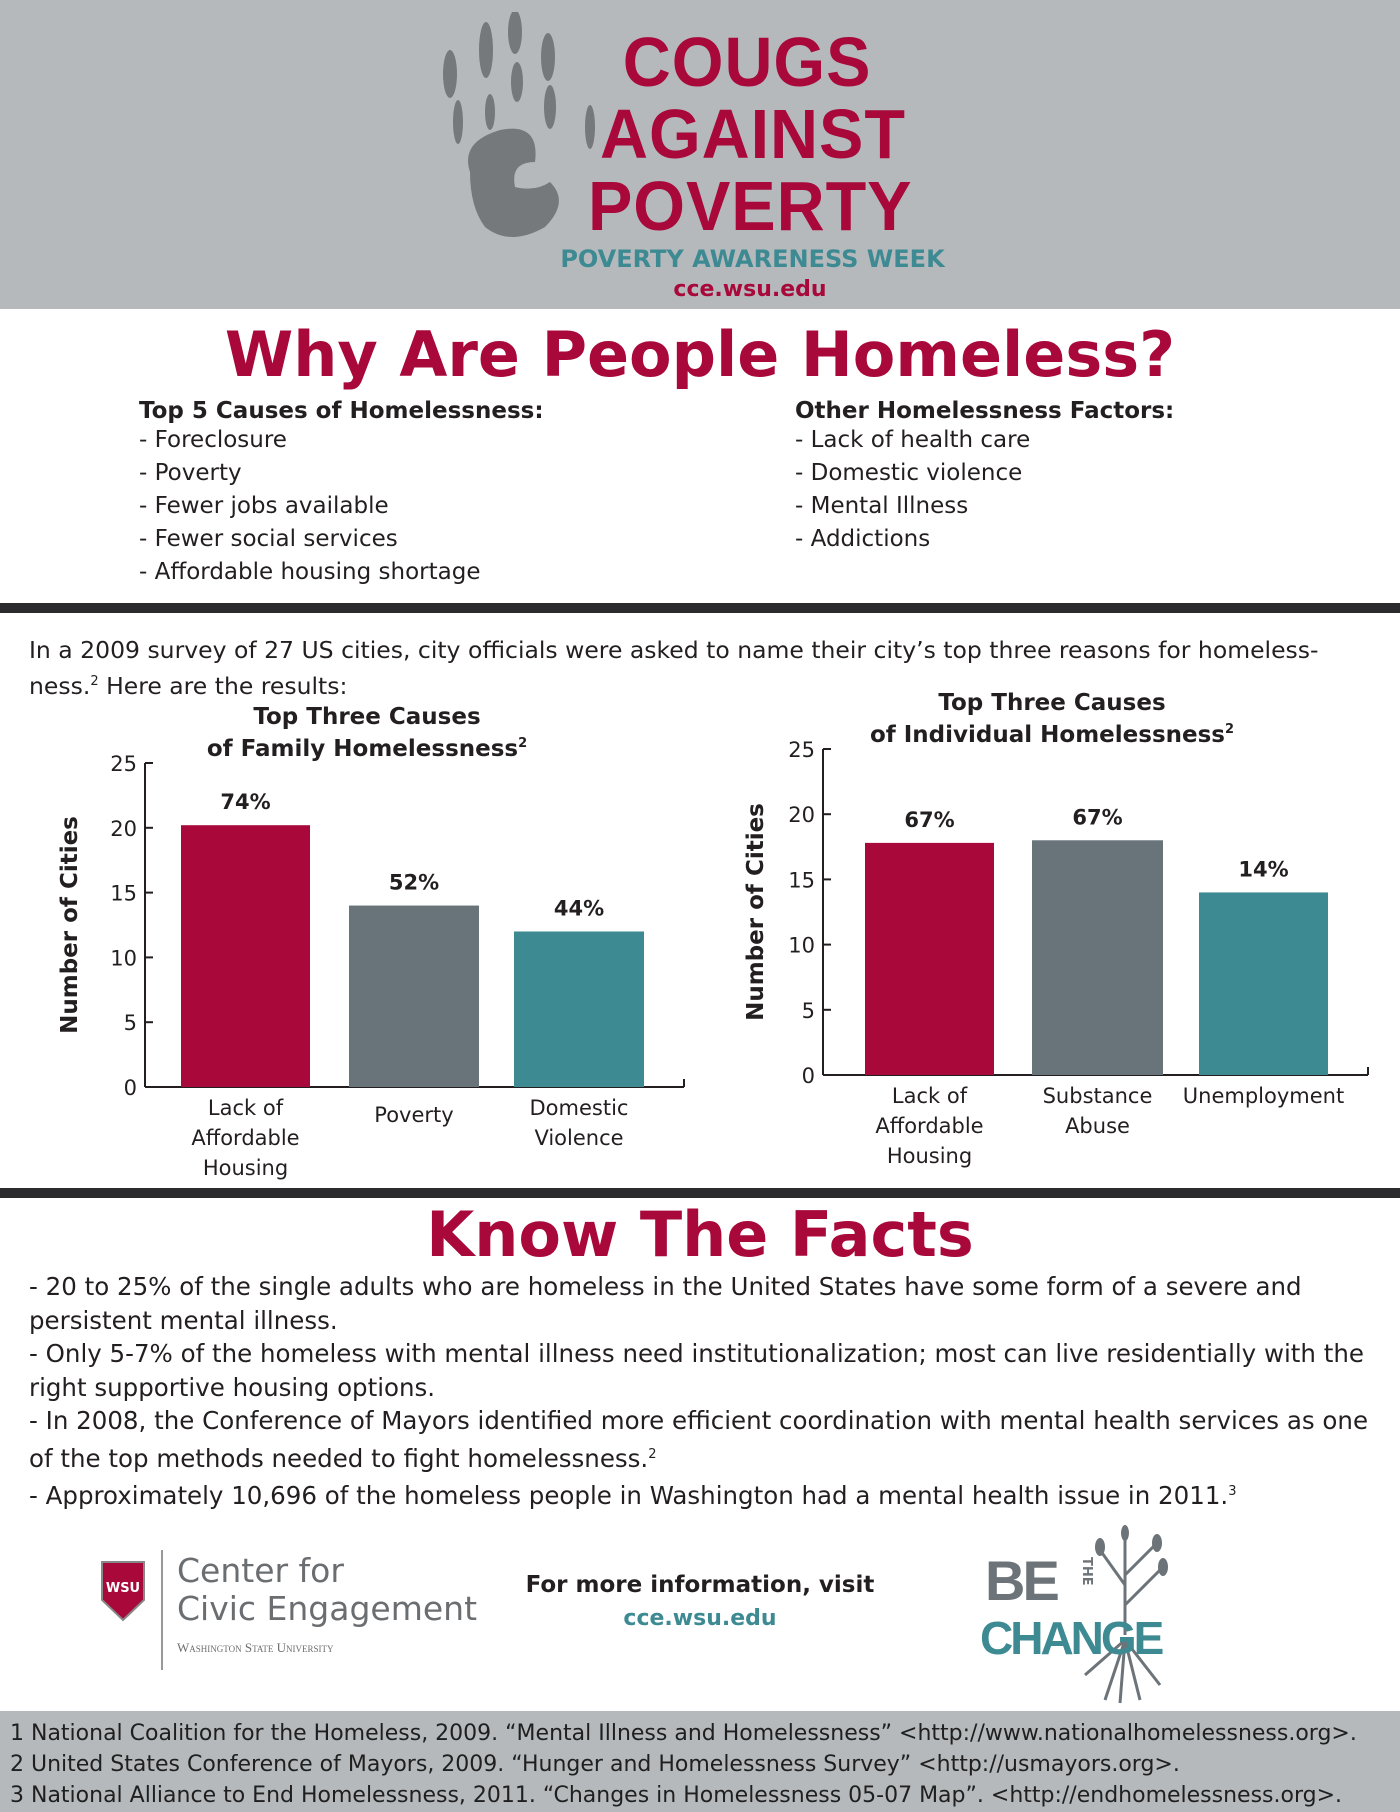 The image size is (1400, 1812). I want to click on chart-title-line: of Family Homelessness2, so click(367, 749).